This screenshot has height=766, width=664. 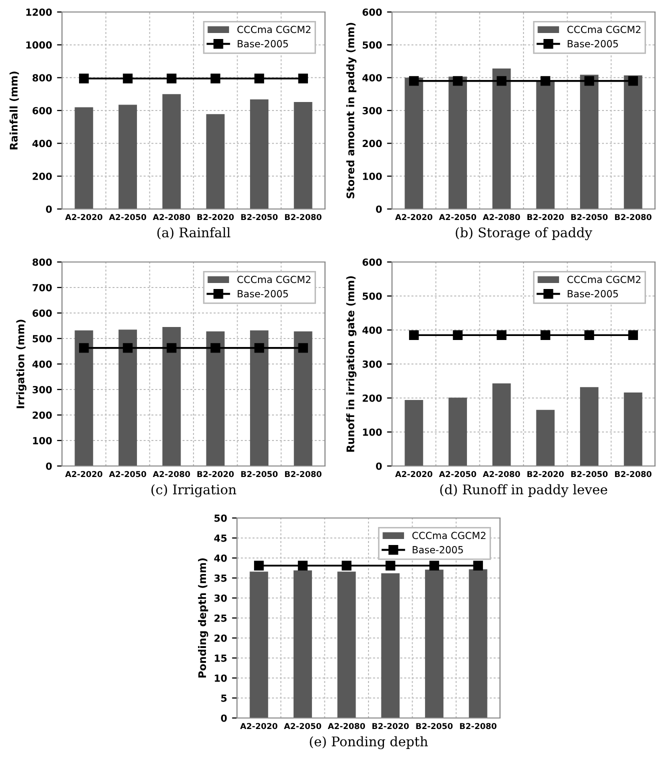 I want to click on y-tick-label: 25, so click(x=220, y=618).